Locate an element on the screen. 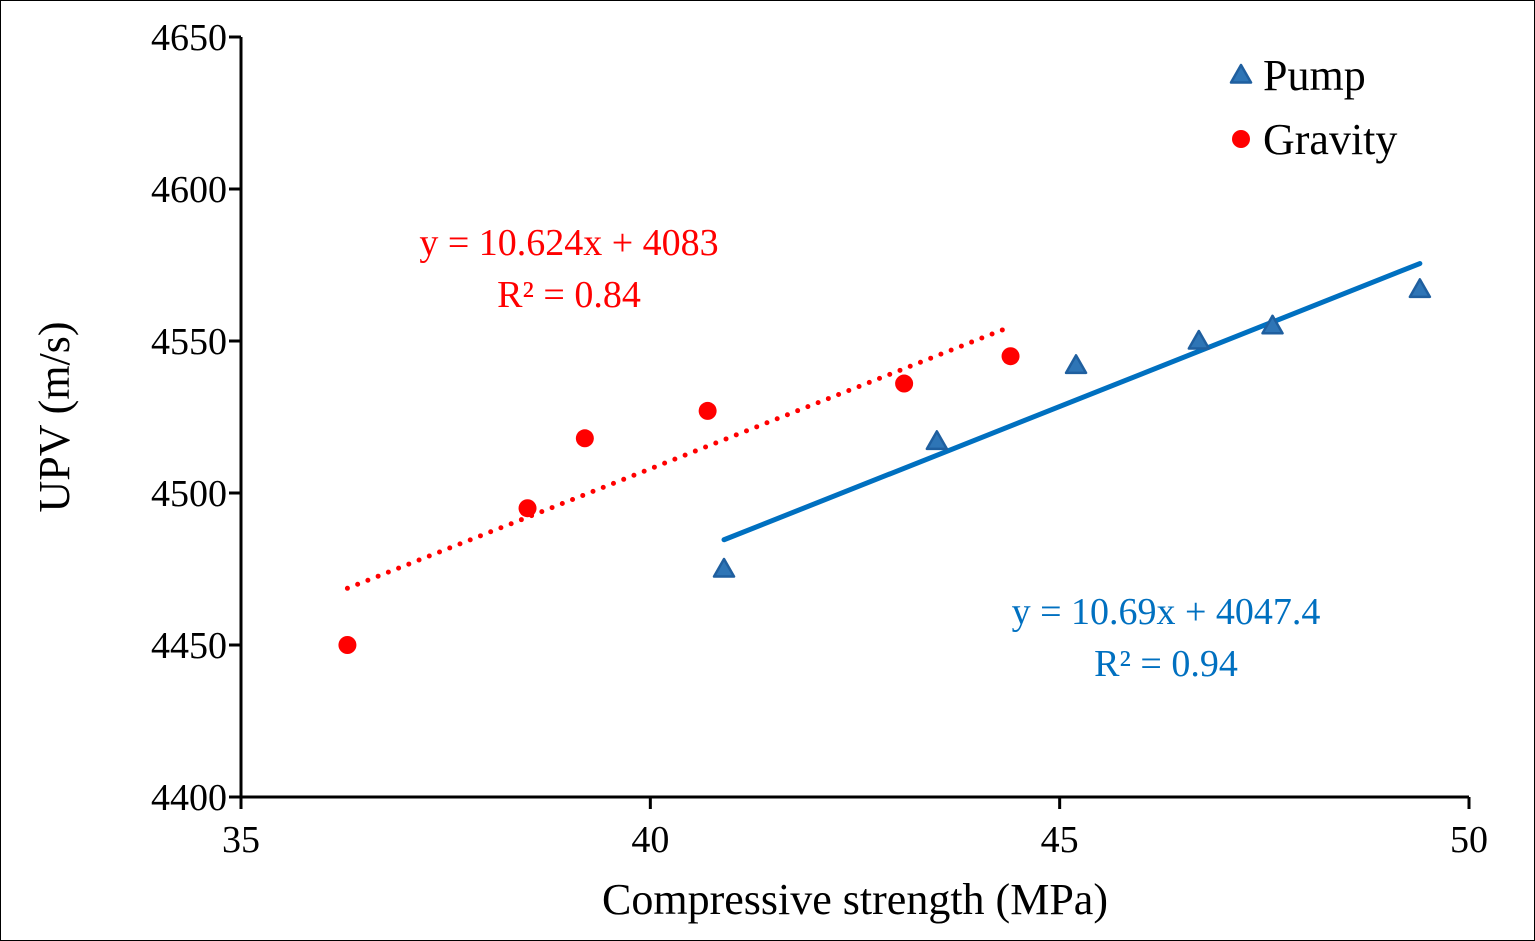 The height and width of the screenshot is (941, 1535). x-tick-label: 35 is located at coordinates (241, 840).